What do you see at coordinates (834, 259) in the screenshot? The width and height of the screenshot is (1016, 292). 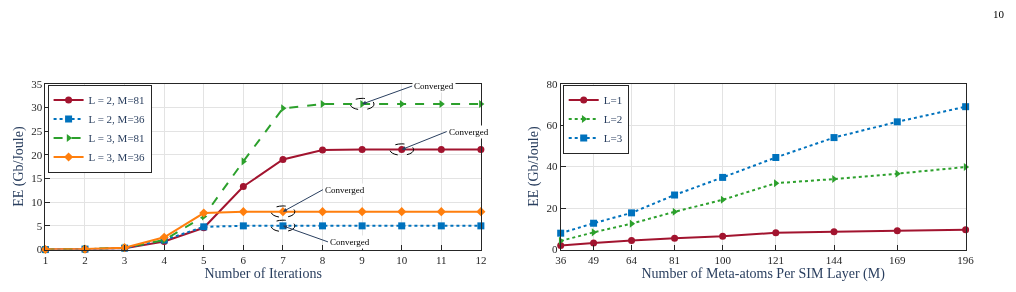 I see `x-tick-label: 144` at bounding box center [834, 259].